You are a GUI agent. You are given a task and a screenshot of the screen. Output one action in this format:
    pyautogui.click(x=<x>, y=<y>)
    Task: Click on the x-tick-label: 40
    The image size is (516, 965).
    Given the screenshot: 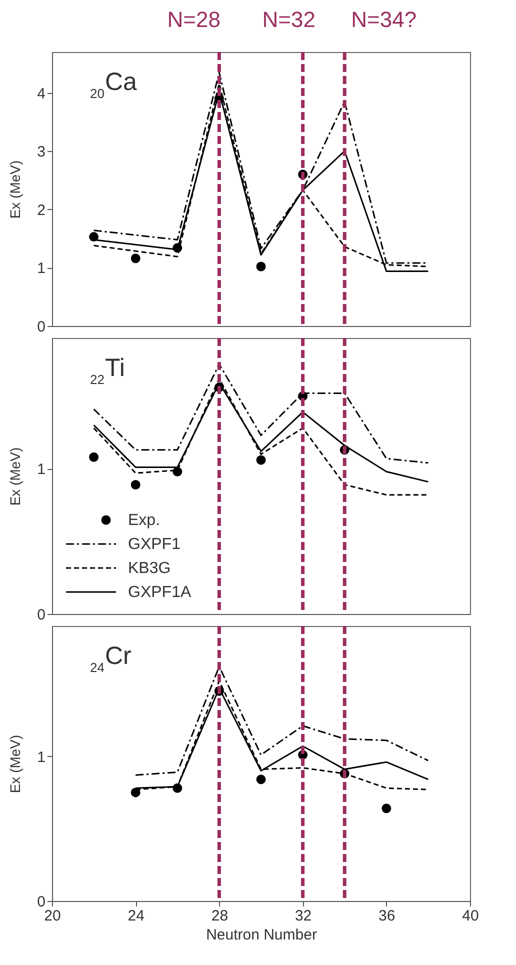 What is the action you would take?
    pyautogui.click(x=470, y=916)
    